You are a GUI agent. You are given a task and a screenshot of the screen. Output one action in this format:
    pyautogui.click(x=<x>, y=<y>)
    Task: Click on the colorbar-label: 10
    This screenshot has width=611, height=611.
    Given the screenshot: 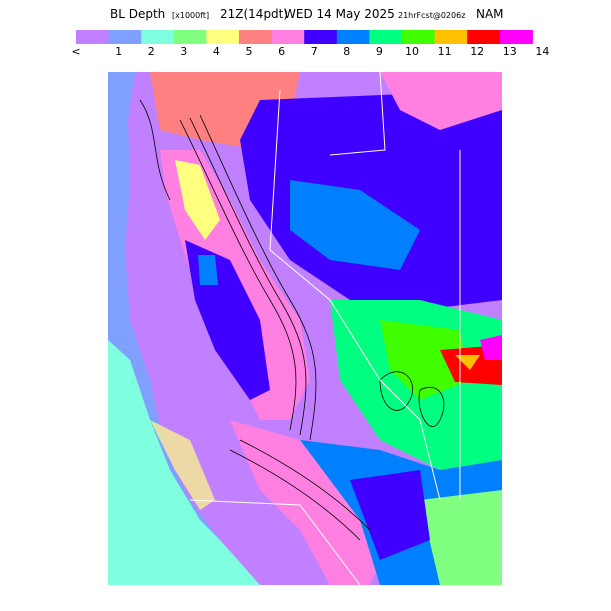 What is the action you would take?
    pyautogui.click(x=412, y=51)
    